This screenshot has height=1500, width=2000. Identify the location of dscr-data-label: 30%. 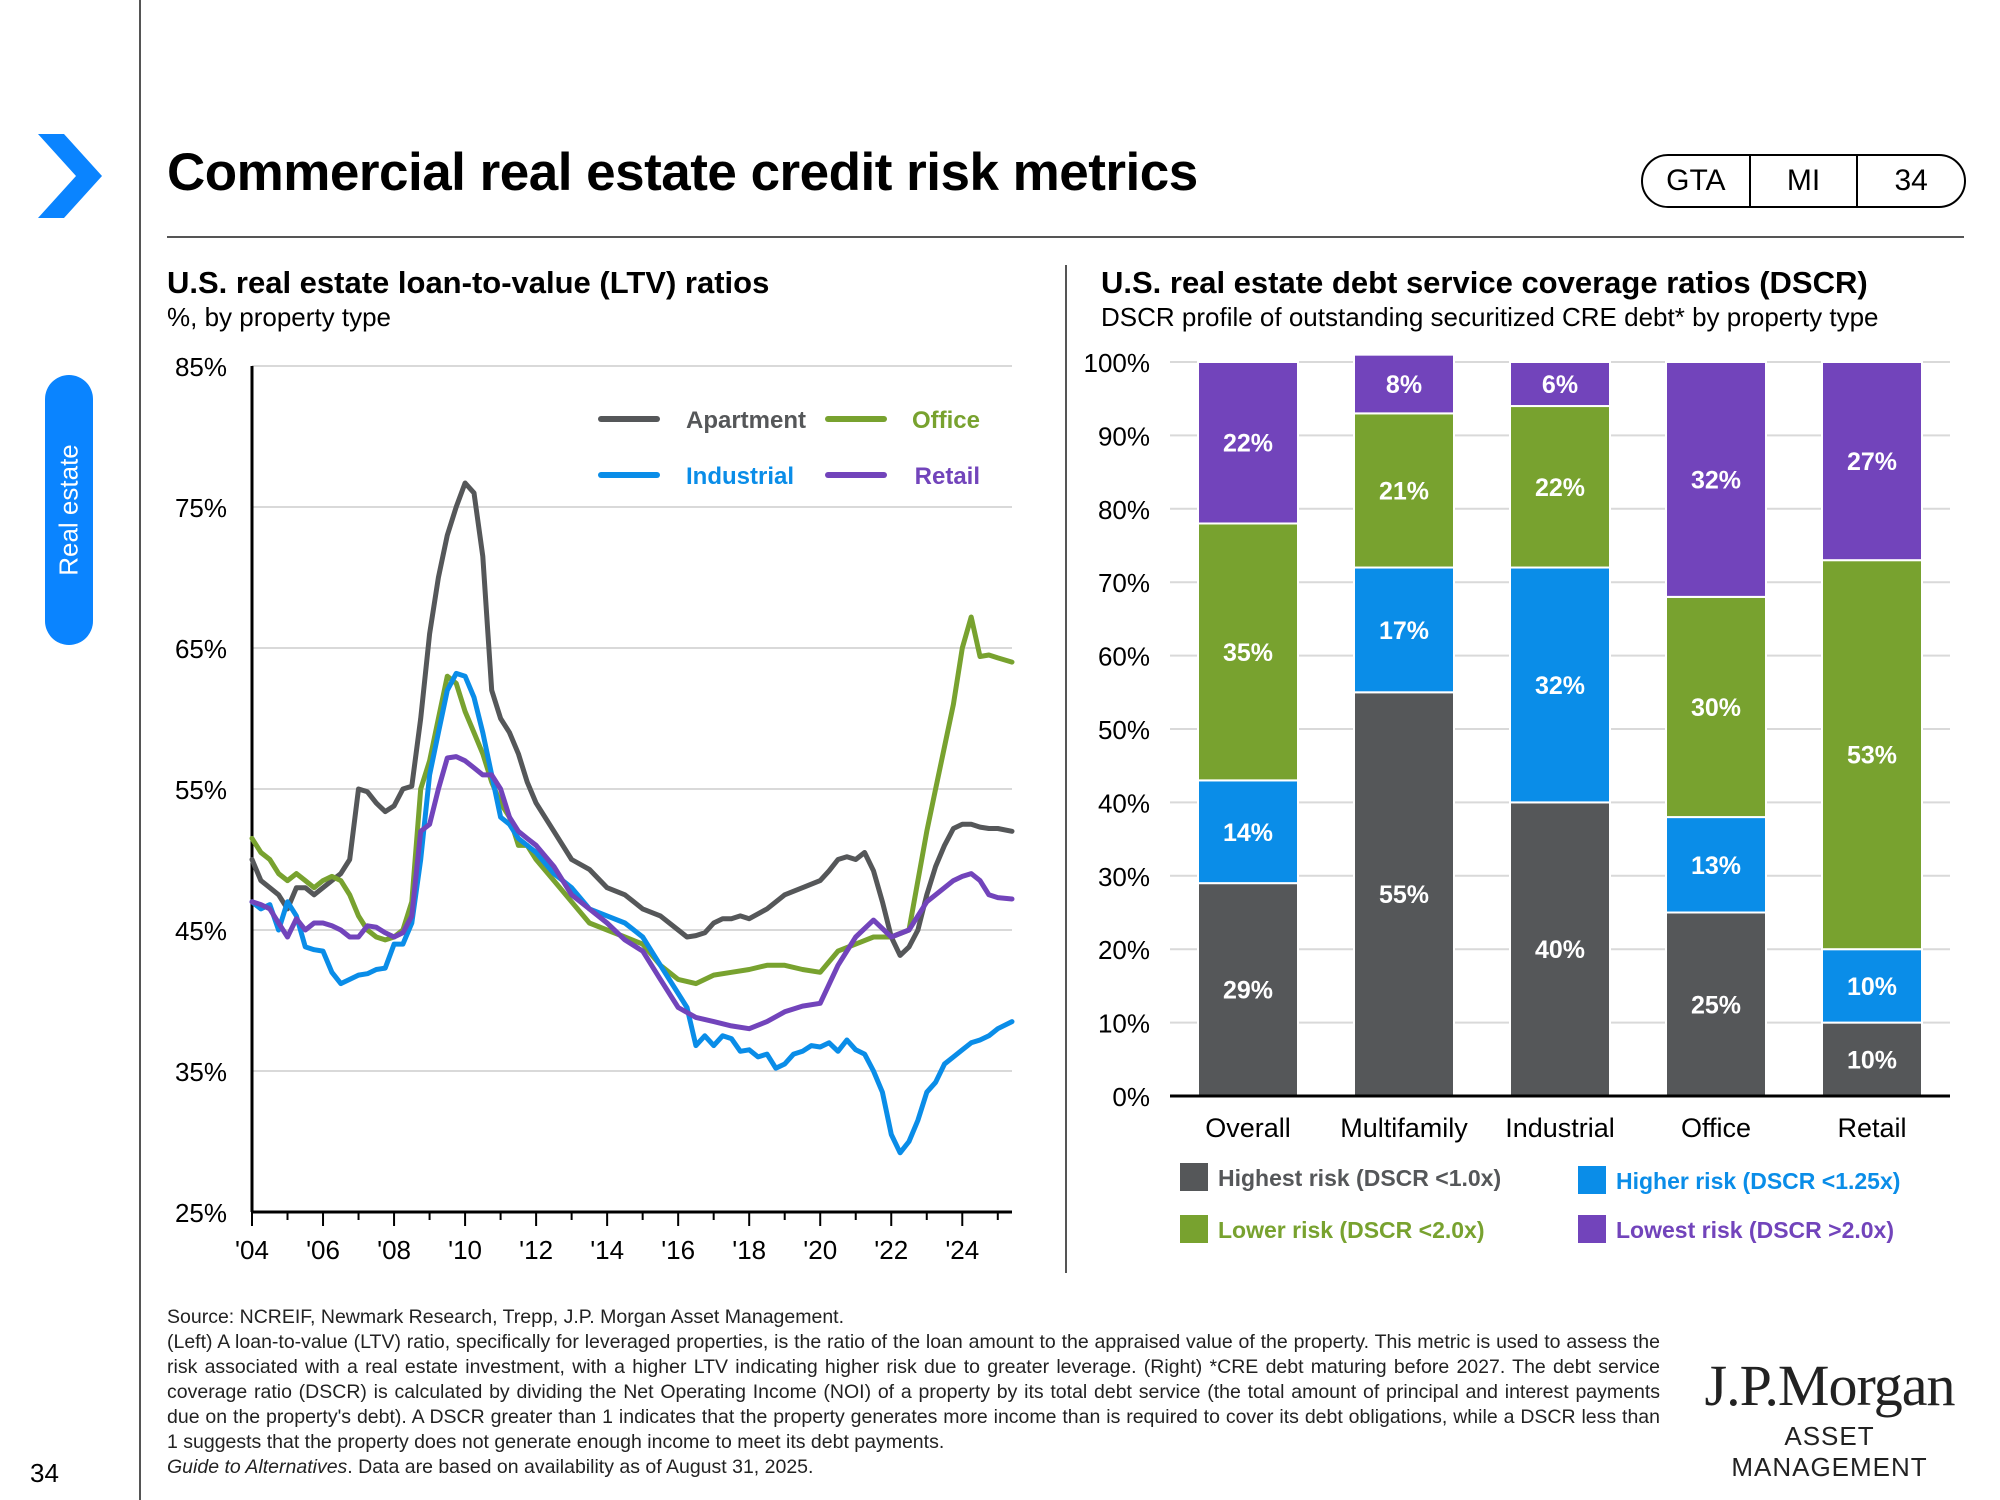
(1716, 708).